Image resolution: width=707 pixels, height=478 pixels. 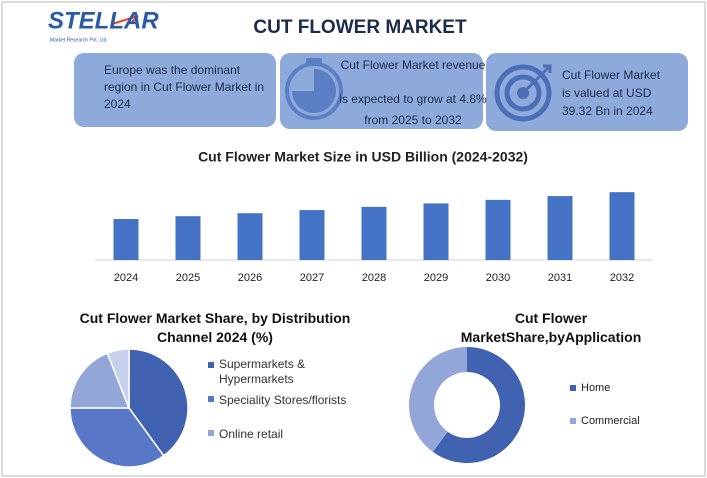 What do you see at coordinates (117, 104) in the screenshot?
I see `info-text: 2024` at bounding box center [117, 104].